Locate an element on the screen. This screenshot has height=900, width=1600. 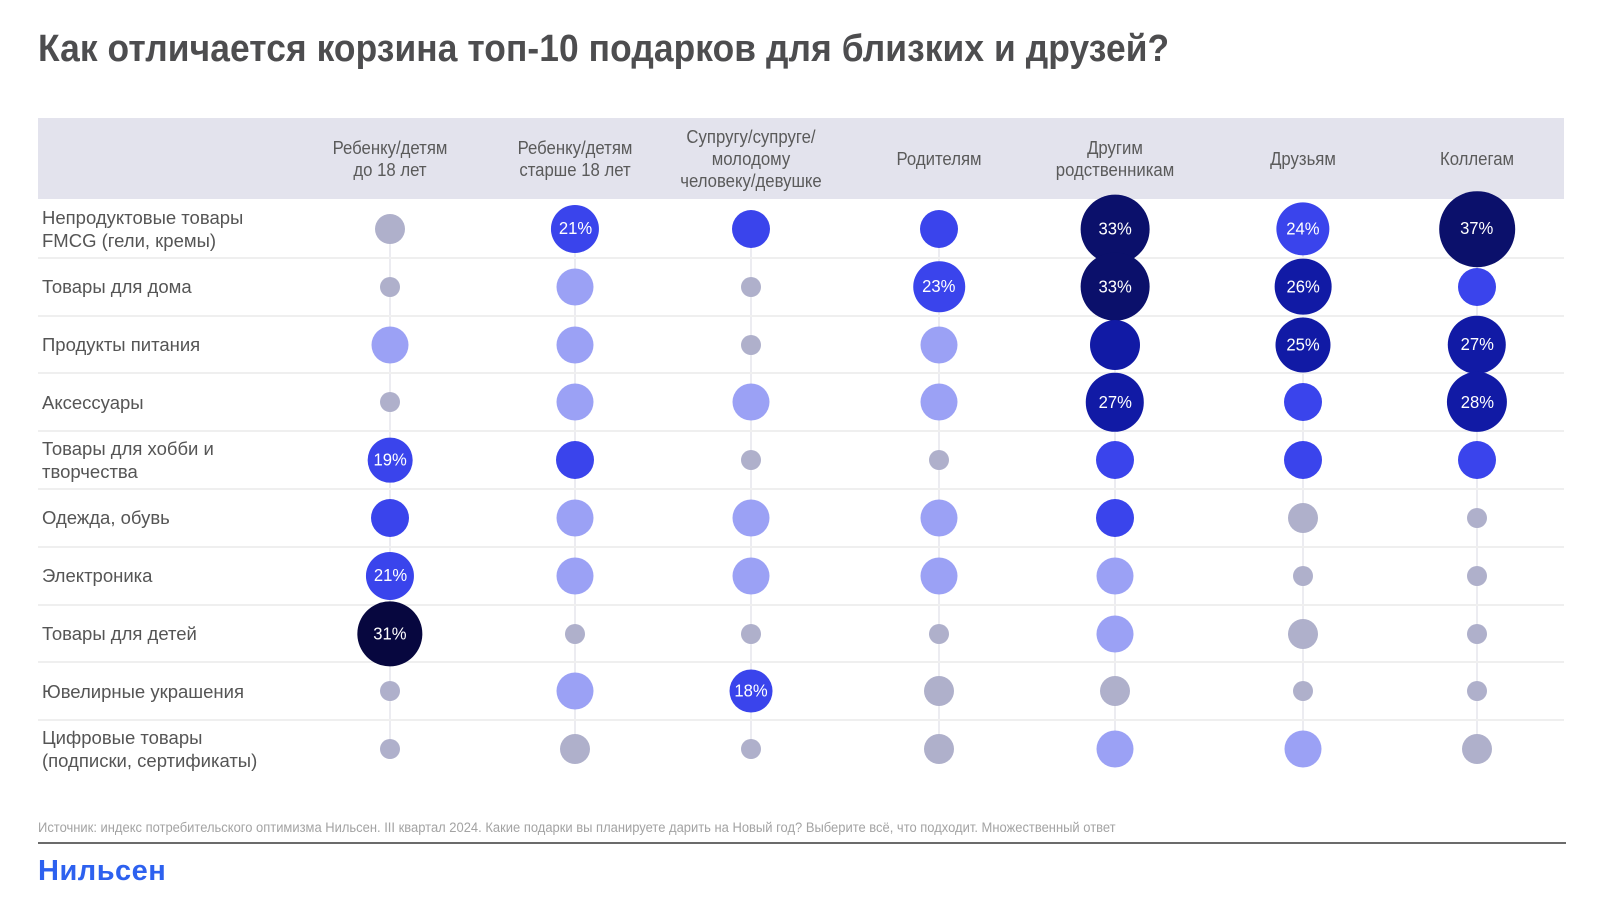
bubble: 21% is located at coordinates (575, 228).